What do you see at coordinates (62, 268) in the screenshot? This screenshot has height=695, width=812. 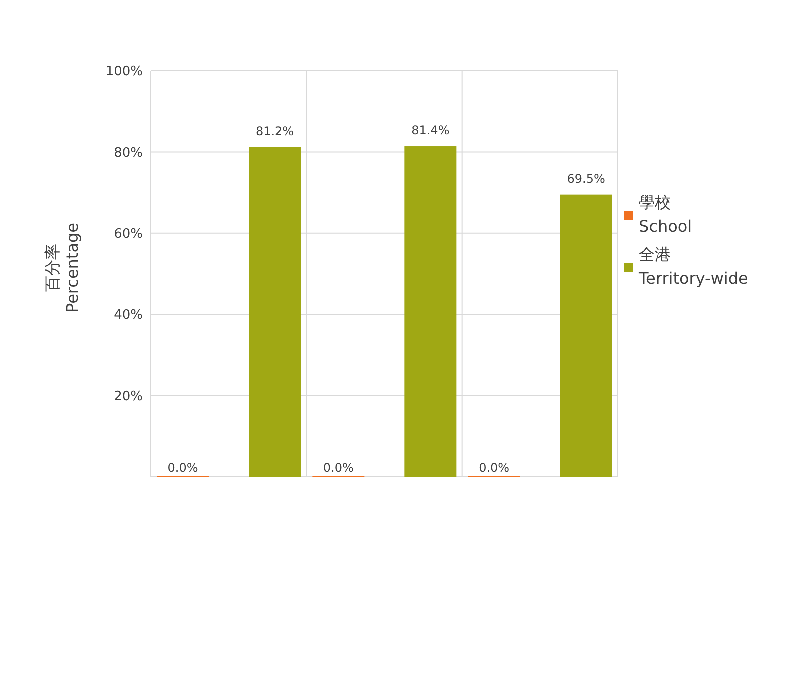 I see `y-axis-title: 百分率 Percentage` at bounding box center [62, 268].